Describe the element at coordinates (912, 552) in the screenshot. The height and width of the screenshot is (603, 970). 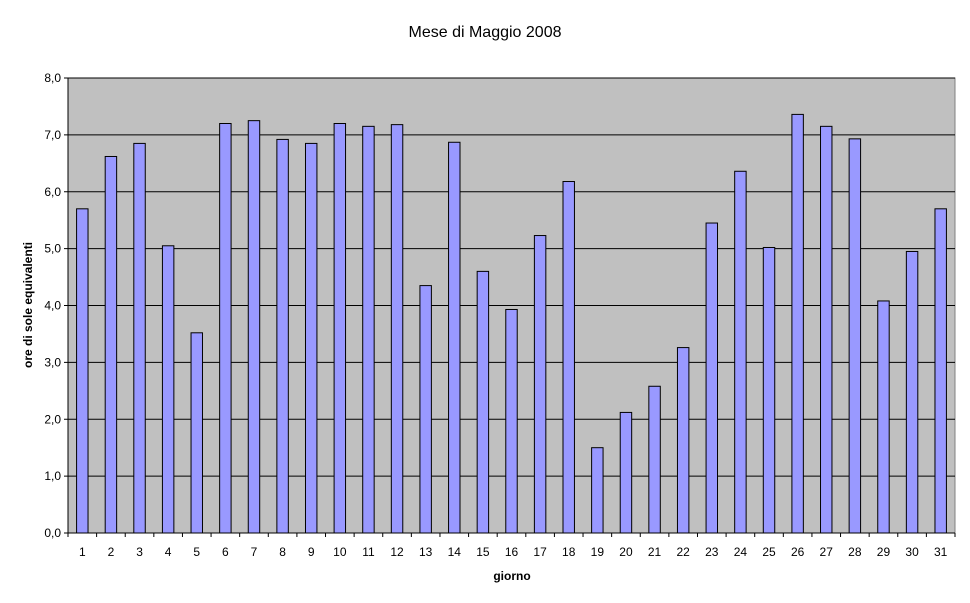
I see `x-tick-label: 30` at that location.